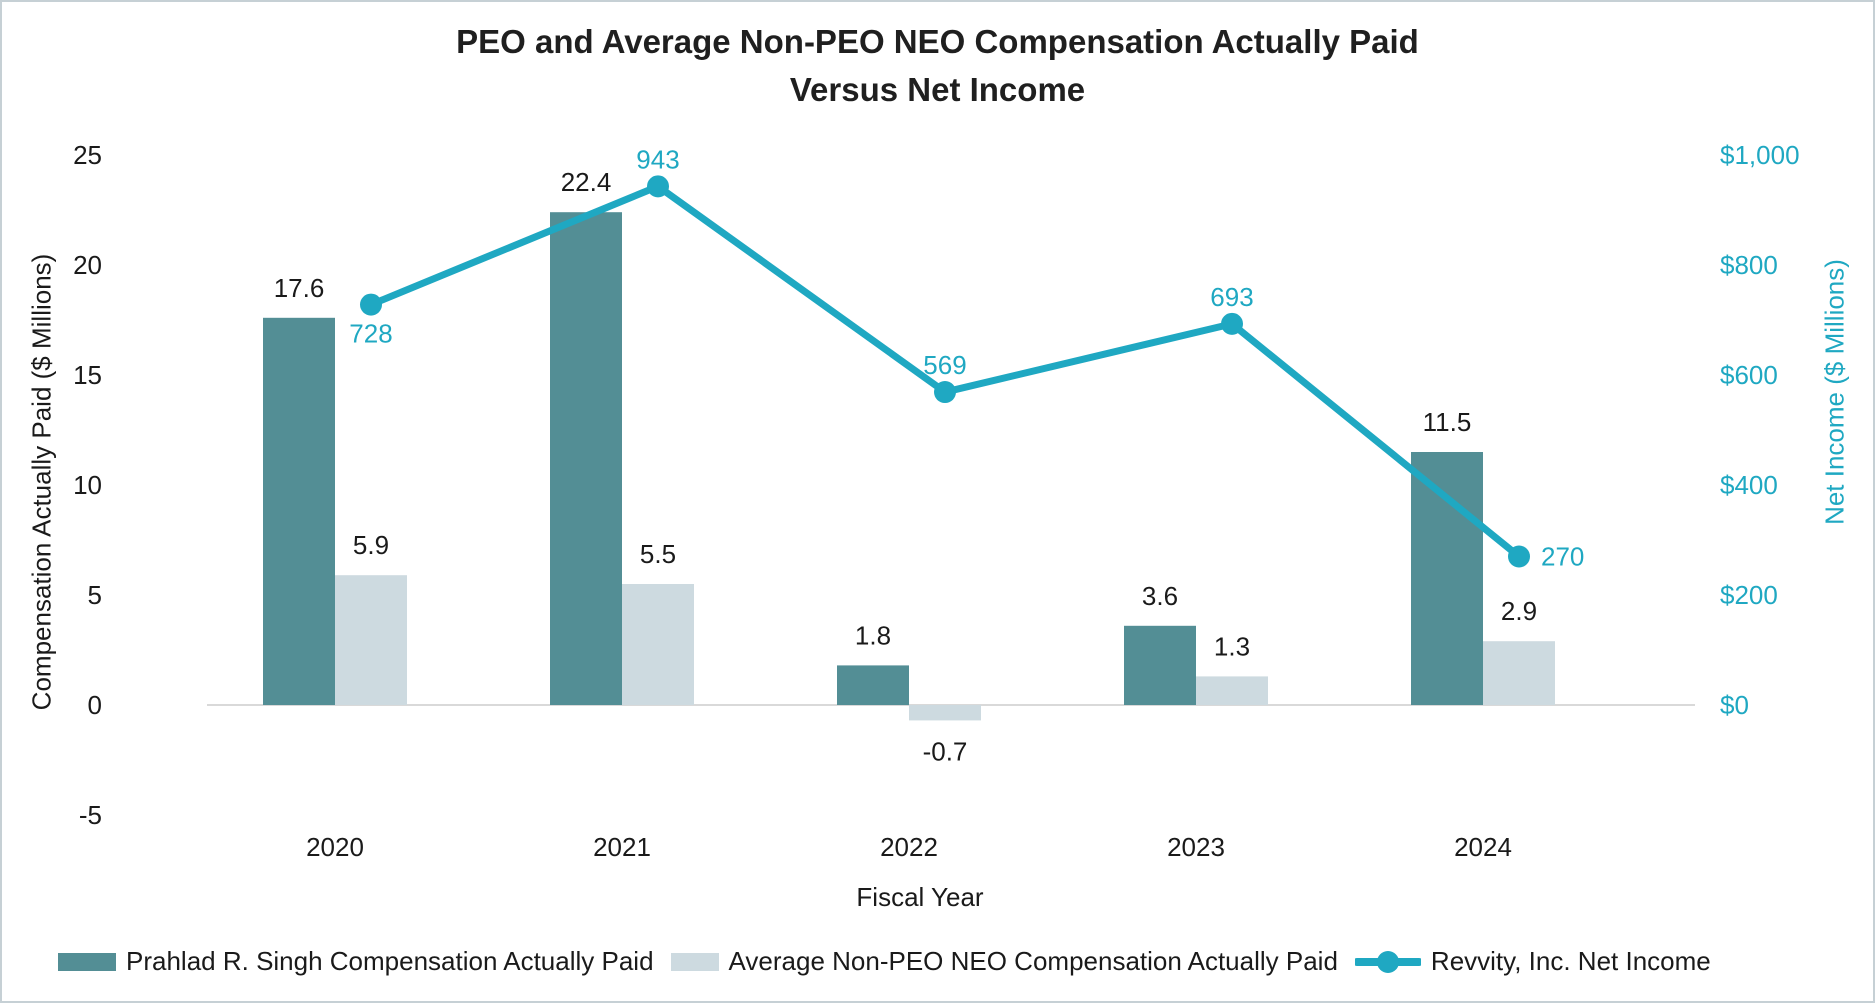  I want to click on net-income-dot-2020, so click(371, 304).